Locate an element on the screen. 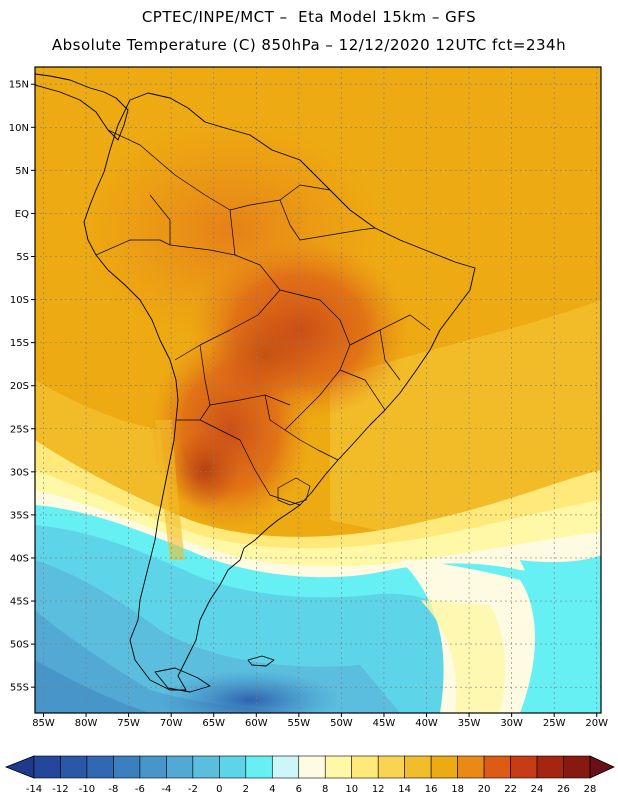 This screenshot has height=800, width=618. map-title-line1: CPTEC/INPE/MCT – Eta Model 15km – GFS is located at coordinates (309, 17).